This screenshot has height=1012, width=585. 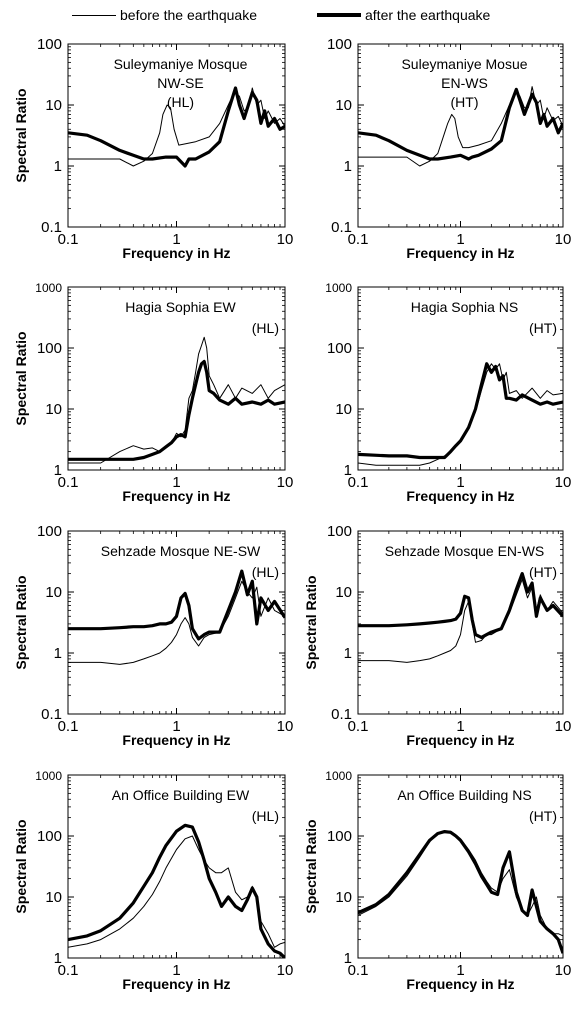 I want to click on chart-title: Suleymaniye Mosque, so click(x=181, y=64).